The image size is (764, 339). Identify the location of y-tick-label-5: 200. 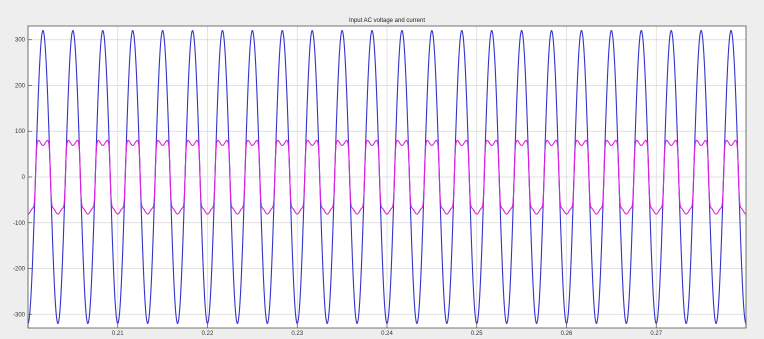
(20, 86).